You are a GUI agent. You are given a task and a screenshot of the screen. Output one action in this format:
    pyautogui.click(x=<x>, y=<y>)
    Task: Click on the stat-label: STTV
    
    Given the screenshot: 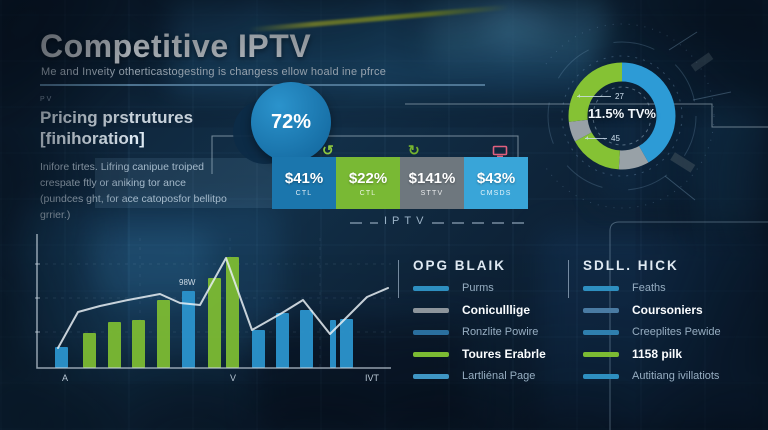 What is the action you would take?
    pyautogui.click(x=432, y=193)
    